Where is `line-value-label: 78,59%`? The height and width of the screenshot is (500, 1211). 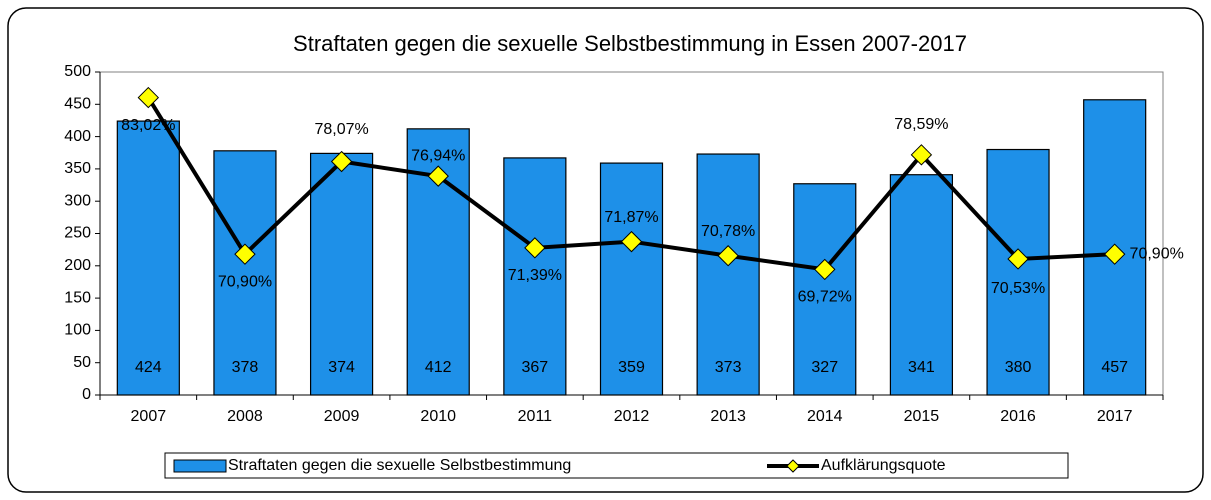 line-value-label: 78,59% is located at coordinates (921, 124).